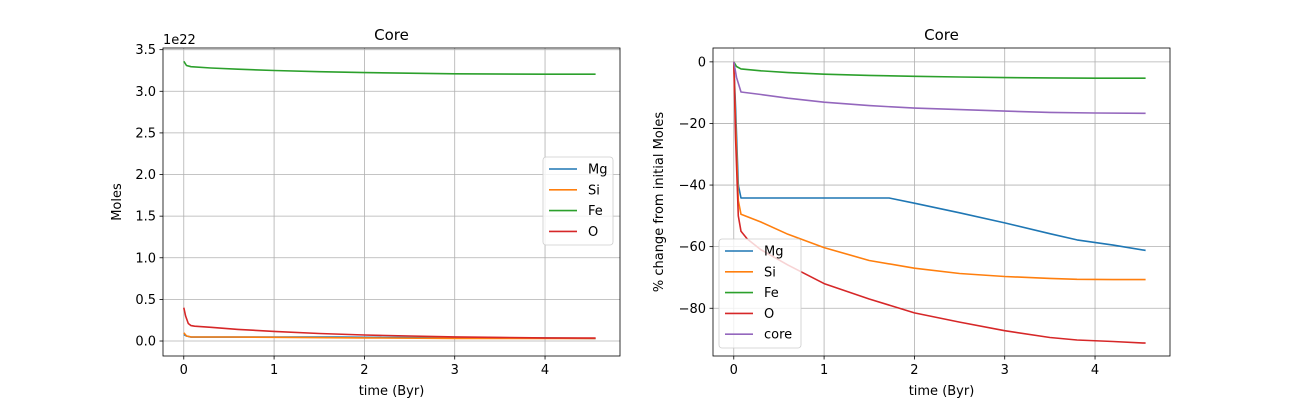 This screenshot has height=400, width=1300. Describe the element at coordinates (659, 202) in the screenshot. I see `y-axis-label: % change from initial Moles` at that location.